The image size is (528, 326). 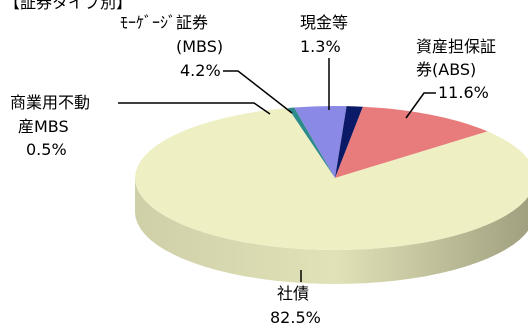 I want to click on chart-header: 【証券タイプ別】, so click(x=68, y=6).